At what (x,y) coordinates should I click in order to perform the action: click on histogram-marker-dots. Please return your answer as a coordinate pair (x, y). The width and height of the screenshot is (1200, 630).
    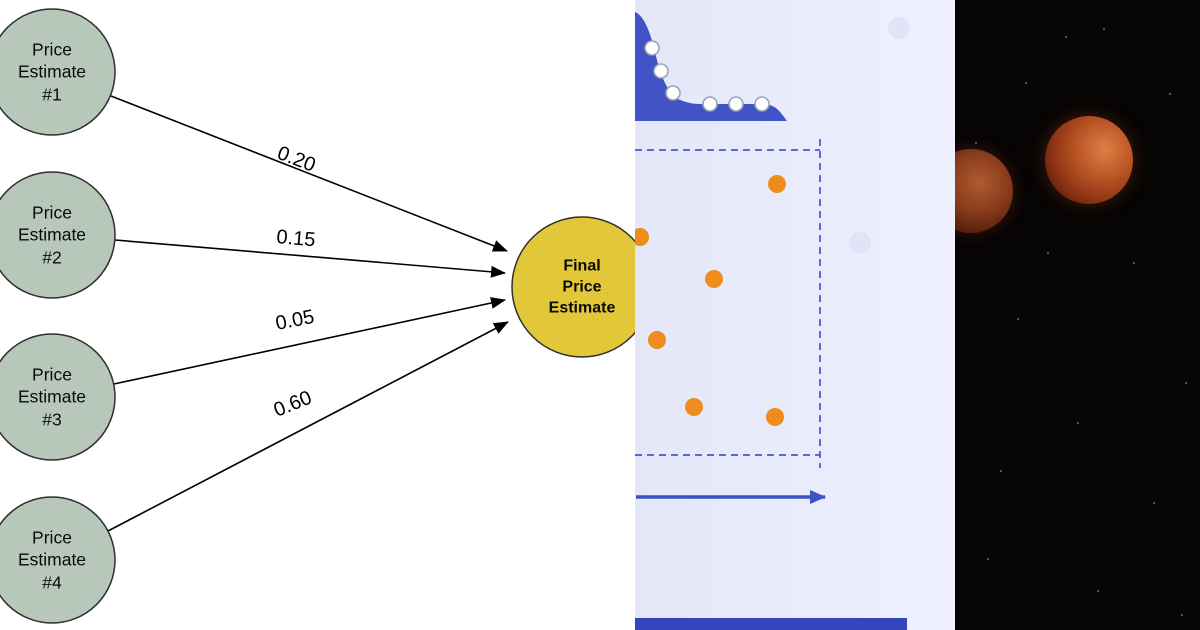
    Looking at the image, I should click on (707, 76).